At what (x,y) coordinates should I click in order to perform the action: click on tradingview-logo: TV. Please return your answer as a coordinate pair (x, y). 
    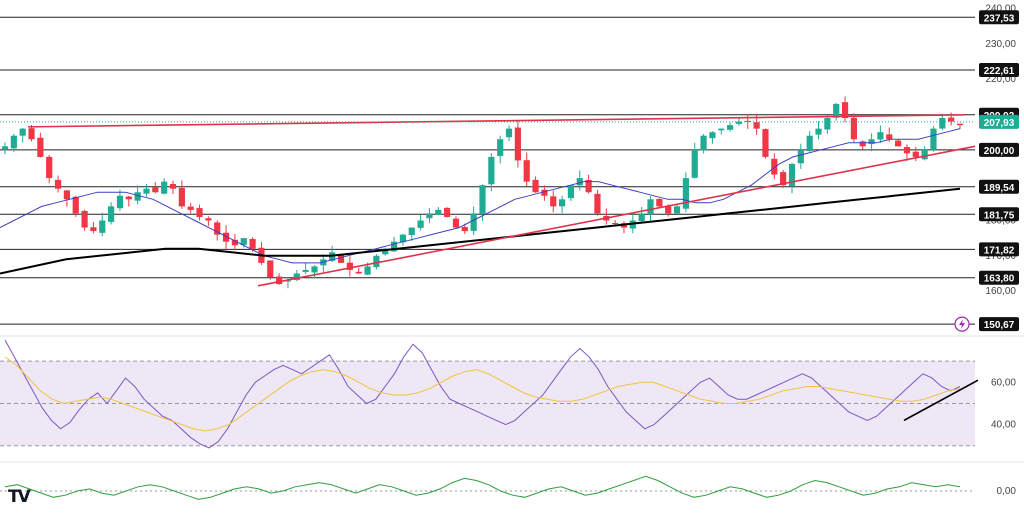
    Looking at the image, I should click on (19, 497).